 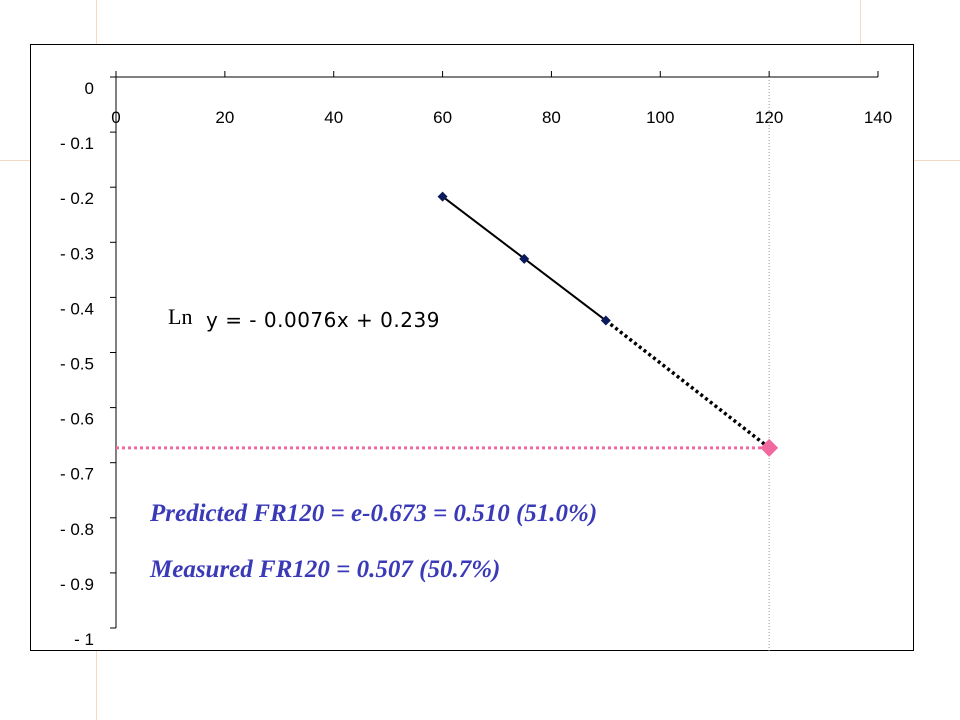 I want to click on equation-text: y = - 0.0076x + 0.239, so click(x=323, y=320).